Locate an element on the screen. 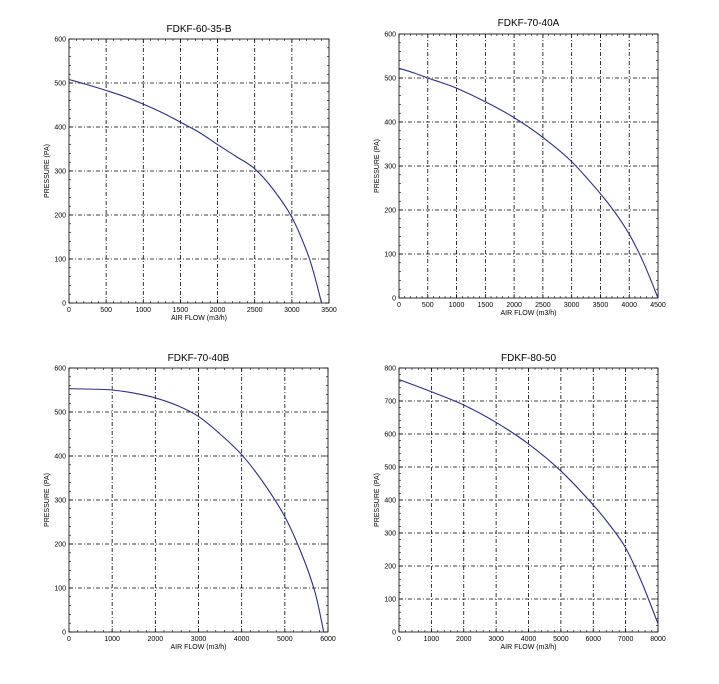  chart-title: FDKF-80-50 is located at coordinates (528, 358).